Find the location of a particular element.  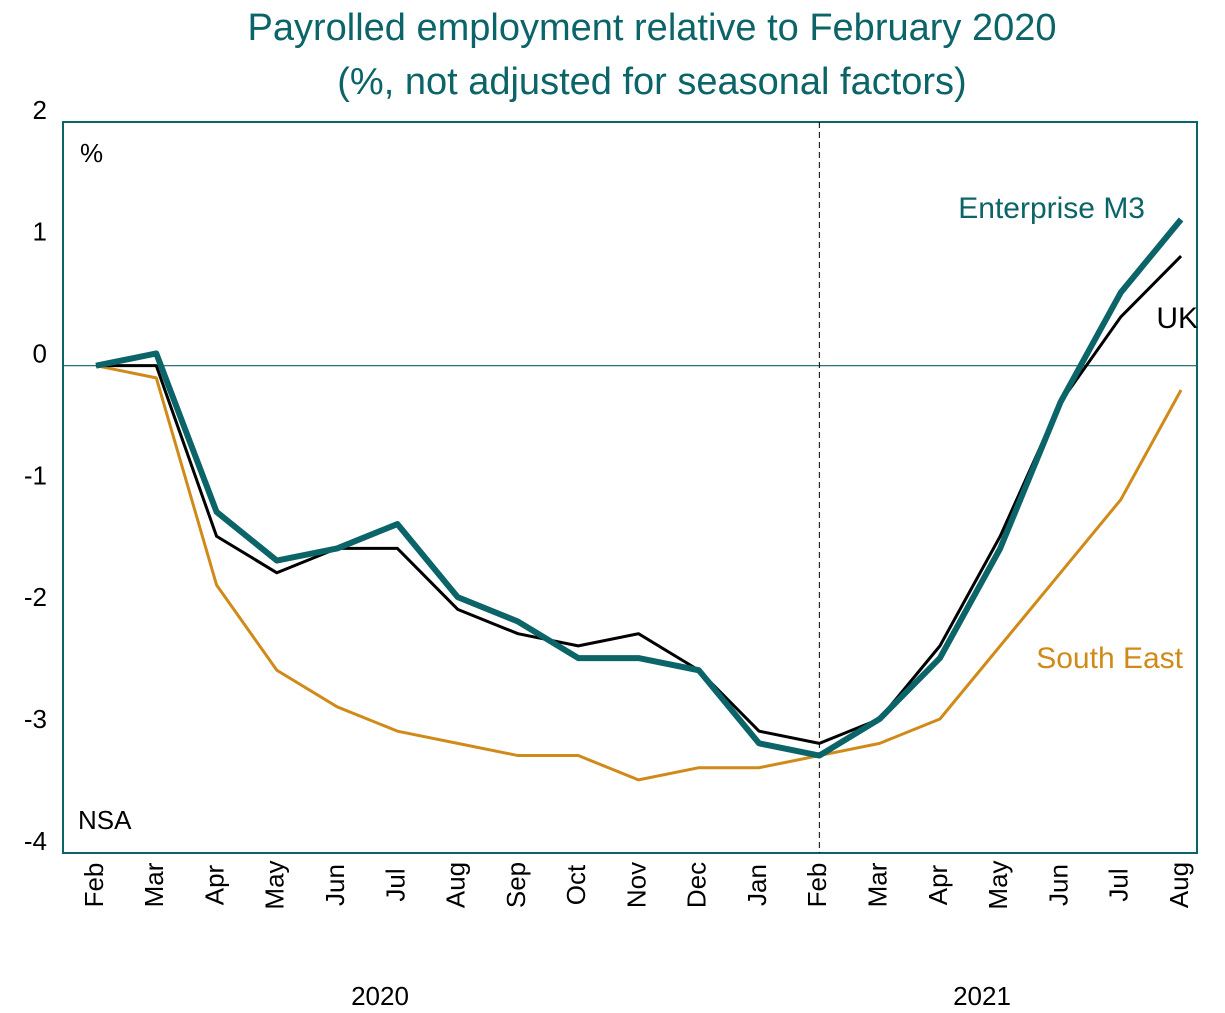

y-tick-label: 0 is located at coordinates (40, 354).